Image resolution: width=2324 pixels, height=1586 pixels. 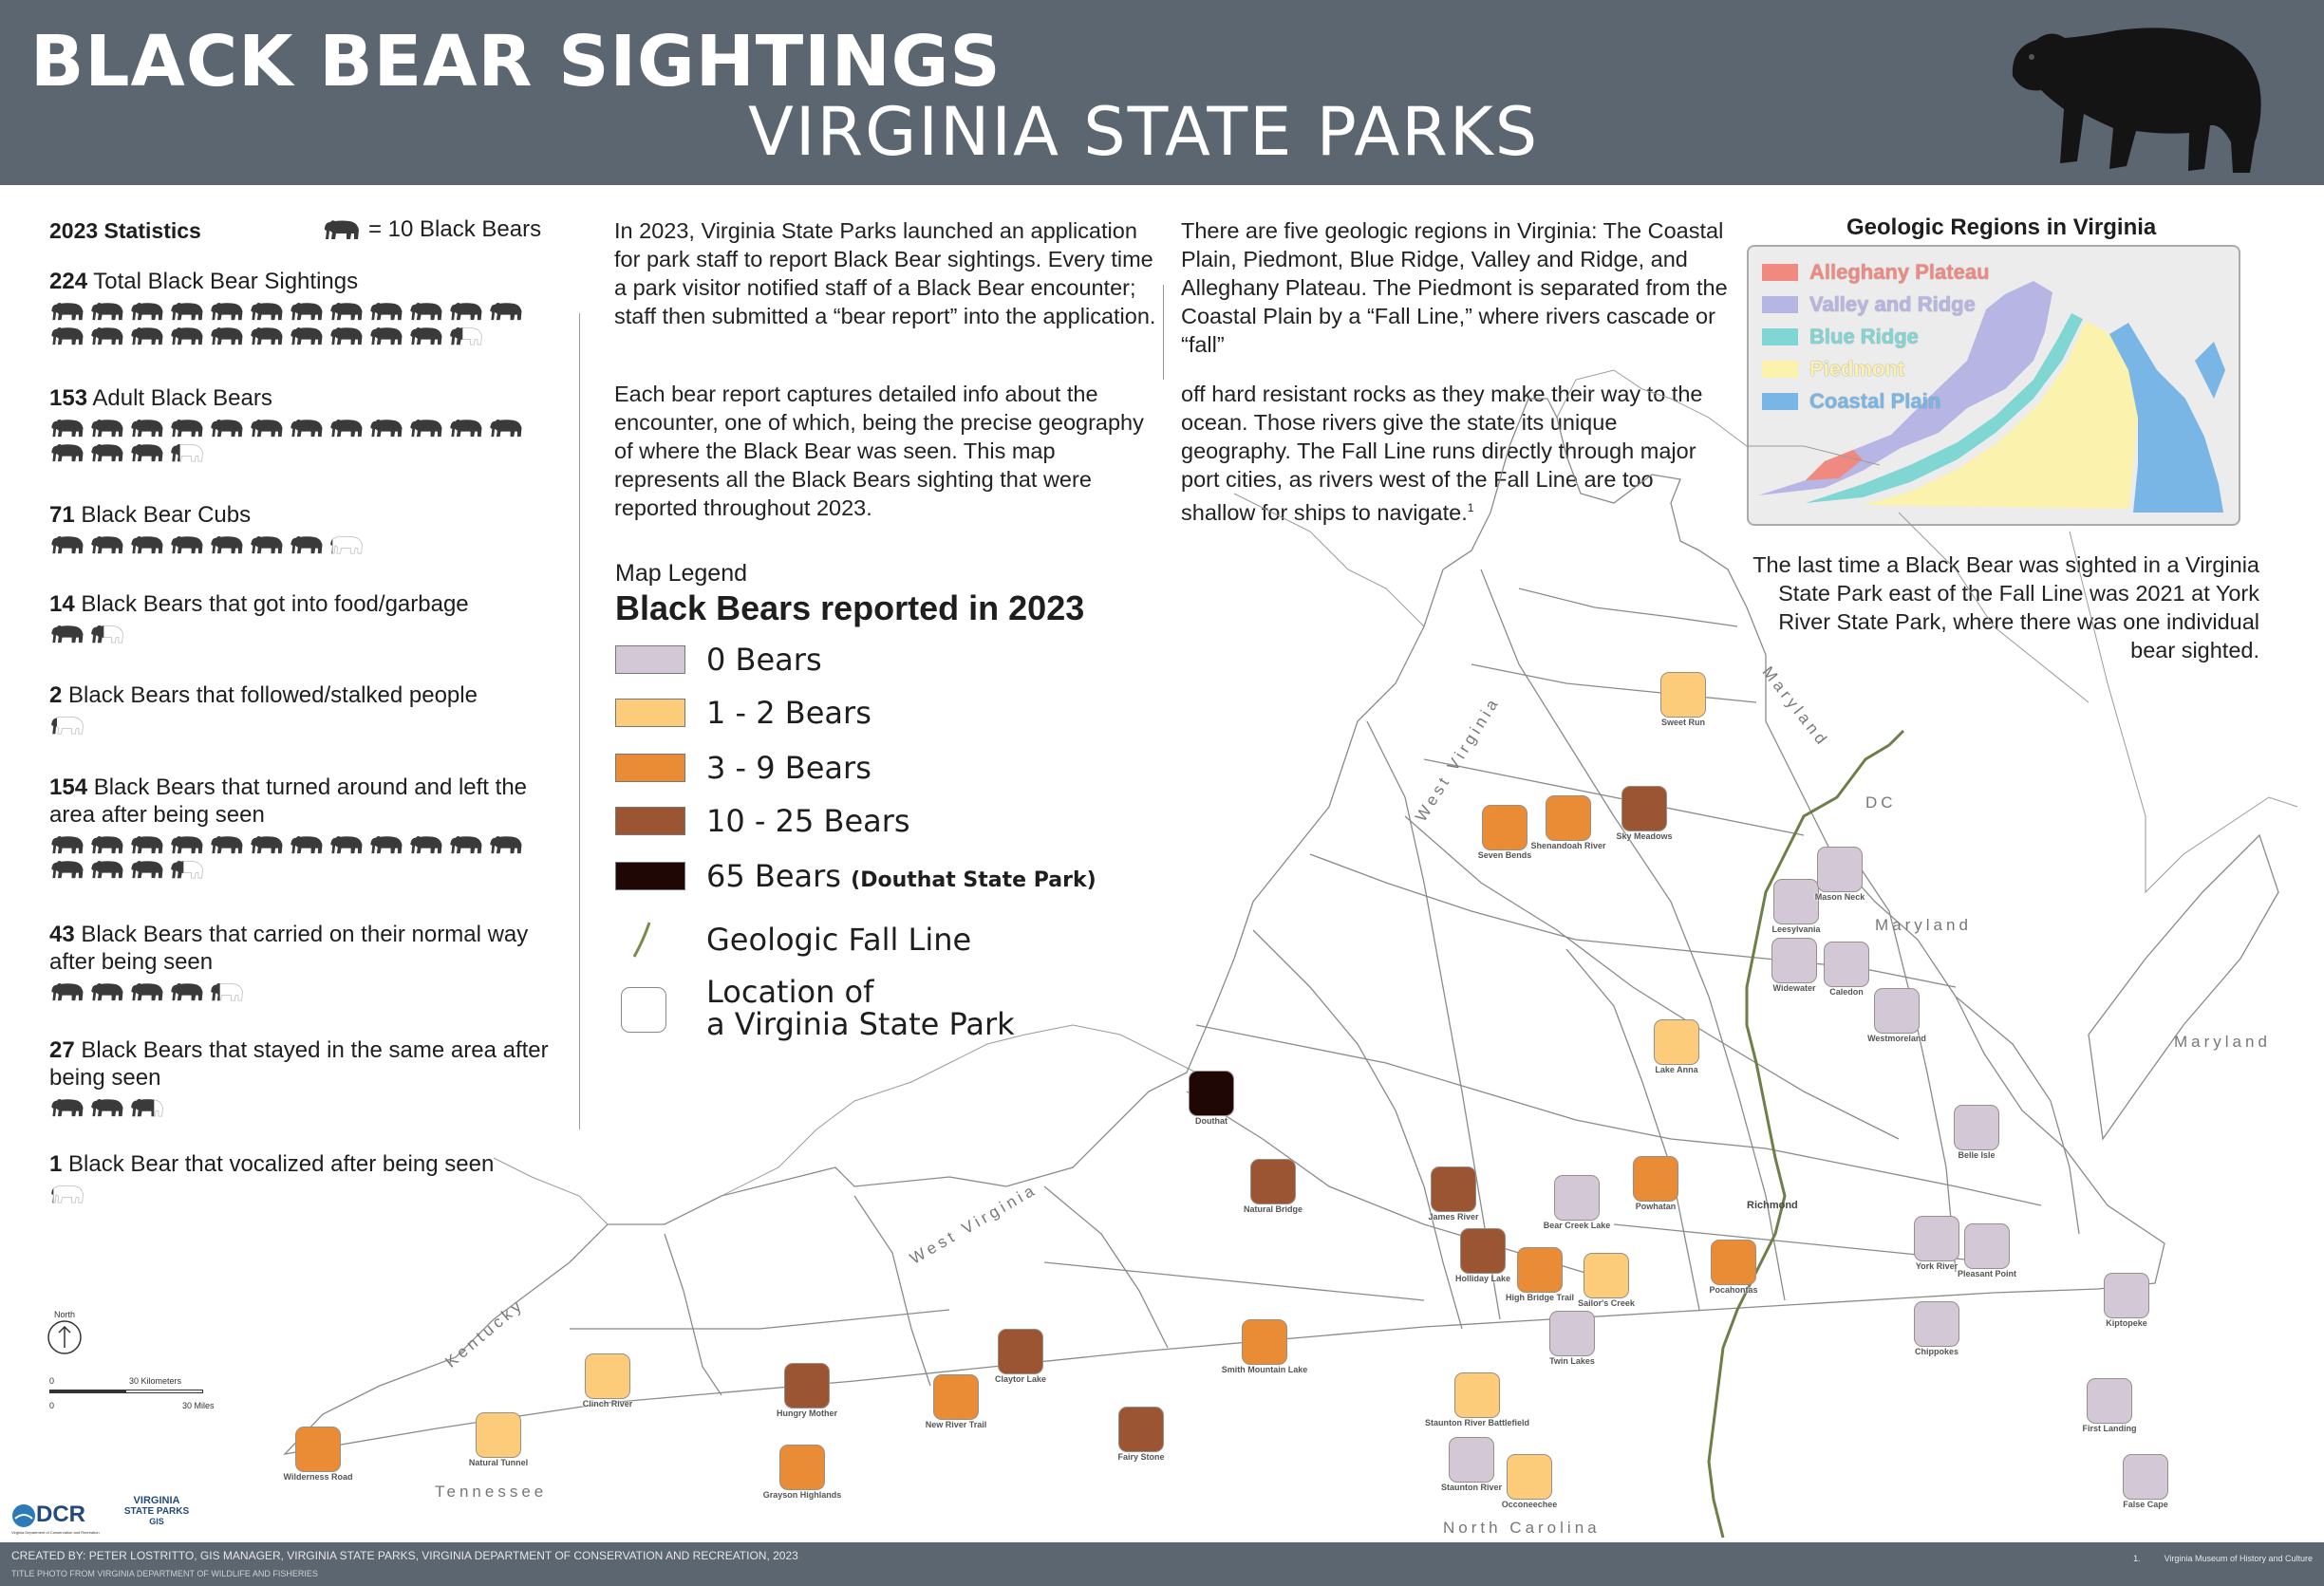 What do you see at coordinates (1568, 846) in the screenshot?
I see `park-label: Shenandoah River` at bounding box center [1568, 846].